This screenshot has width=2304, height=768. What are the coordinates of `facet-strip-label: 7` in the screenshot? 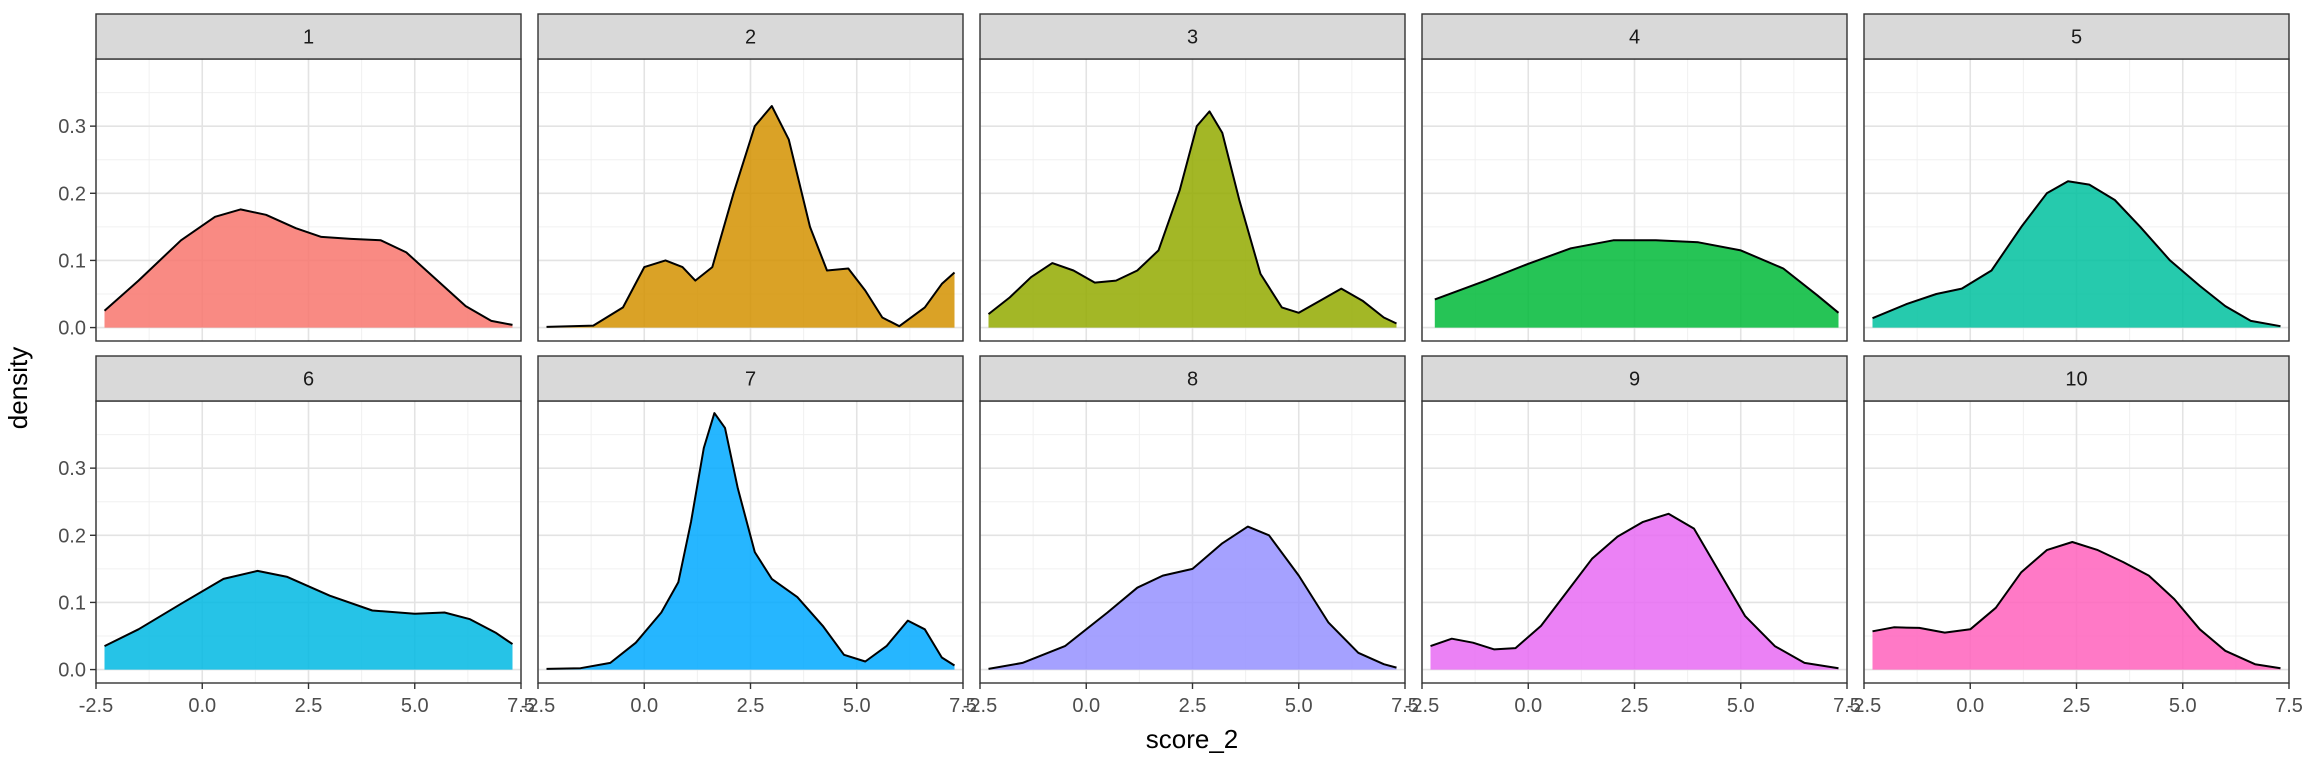 It's located at (750, 380).